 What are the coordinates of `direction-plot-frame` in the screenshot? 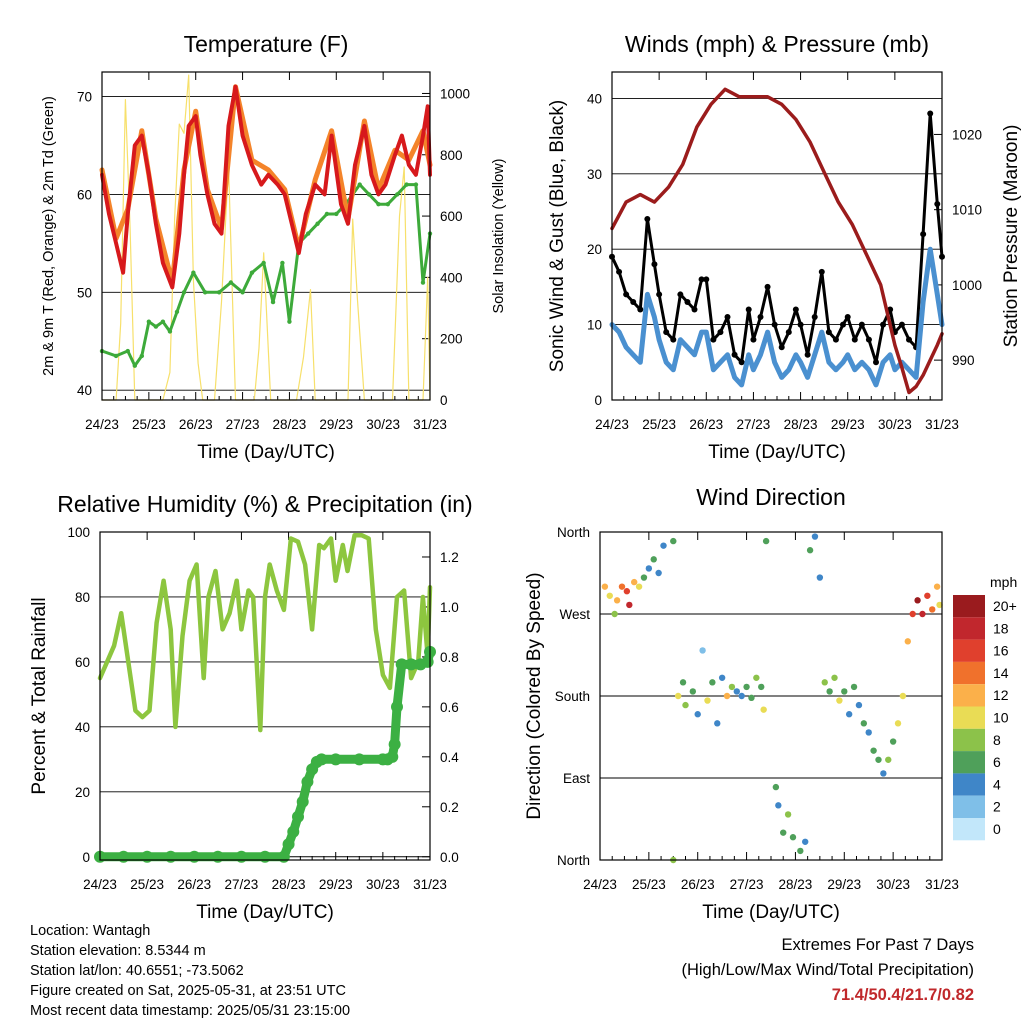 It's located at (771, 696).